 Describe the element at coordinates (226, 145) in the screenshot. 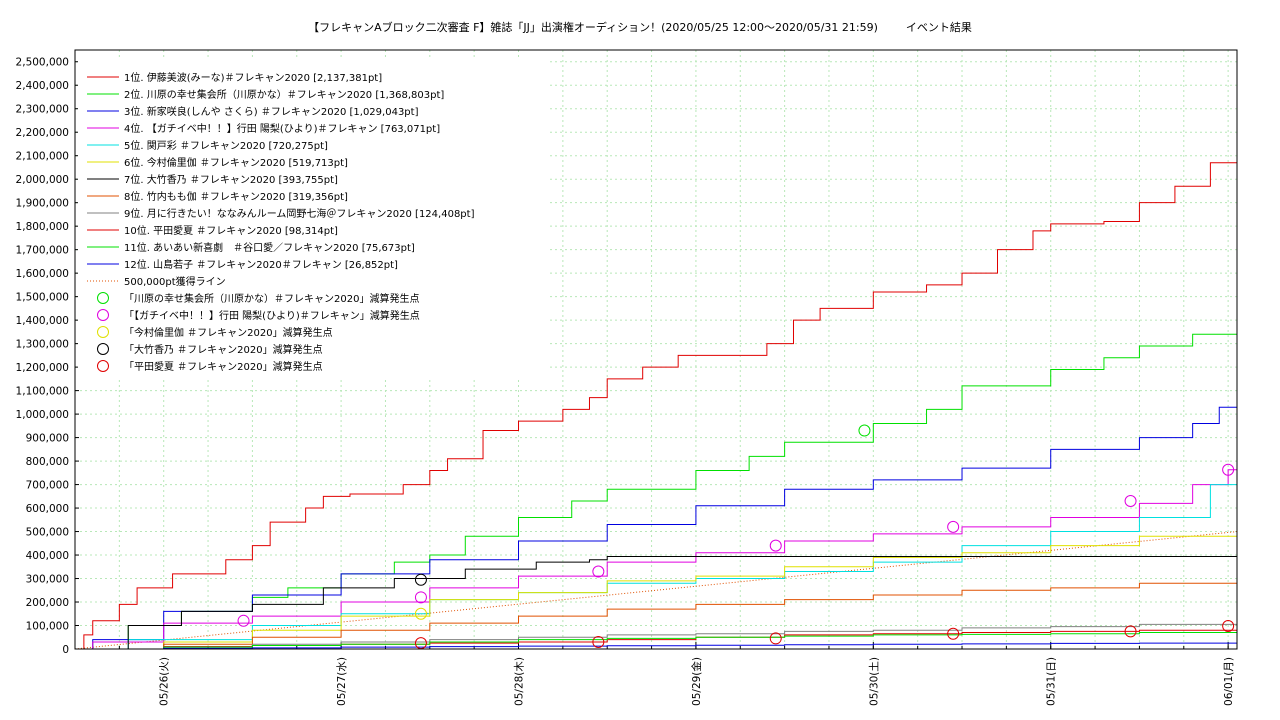

I see `legend-label-5: 5位. 関戸彩 ＃フレキャン2020 [720,275pt]` at that location.